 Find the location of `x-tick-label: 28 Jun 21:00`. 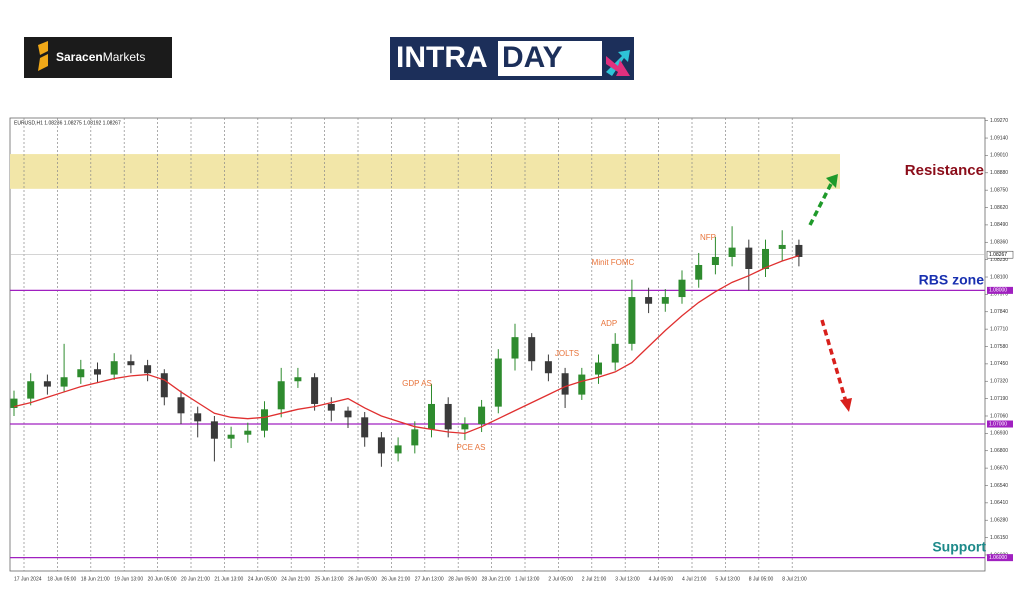

x-tick-label: 28 Jun 21:00 is located at coordinates (496, 579).